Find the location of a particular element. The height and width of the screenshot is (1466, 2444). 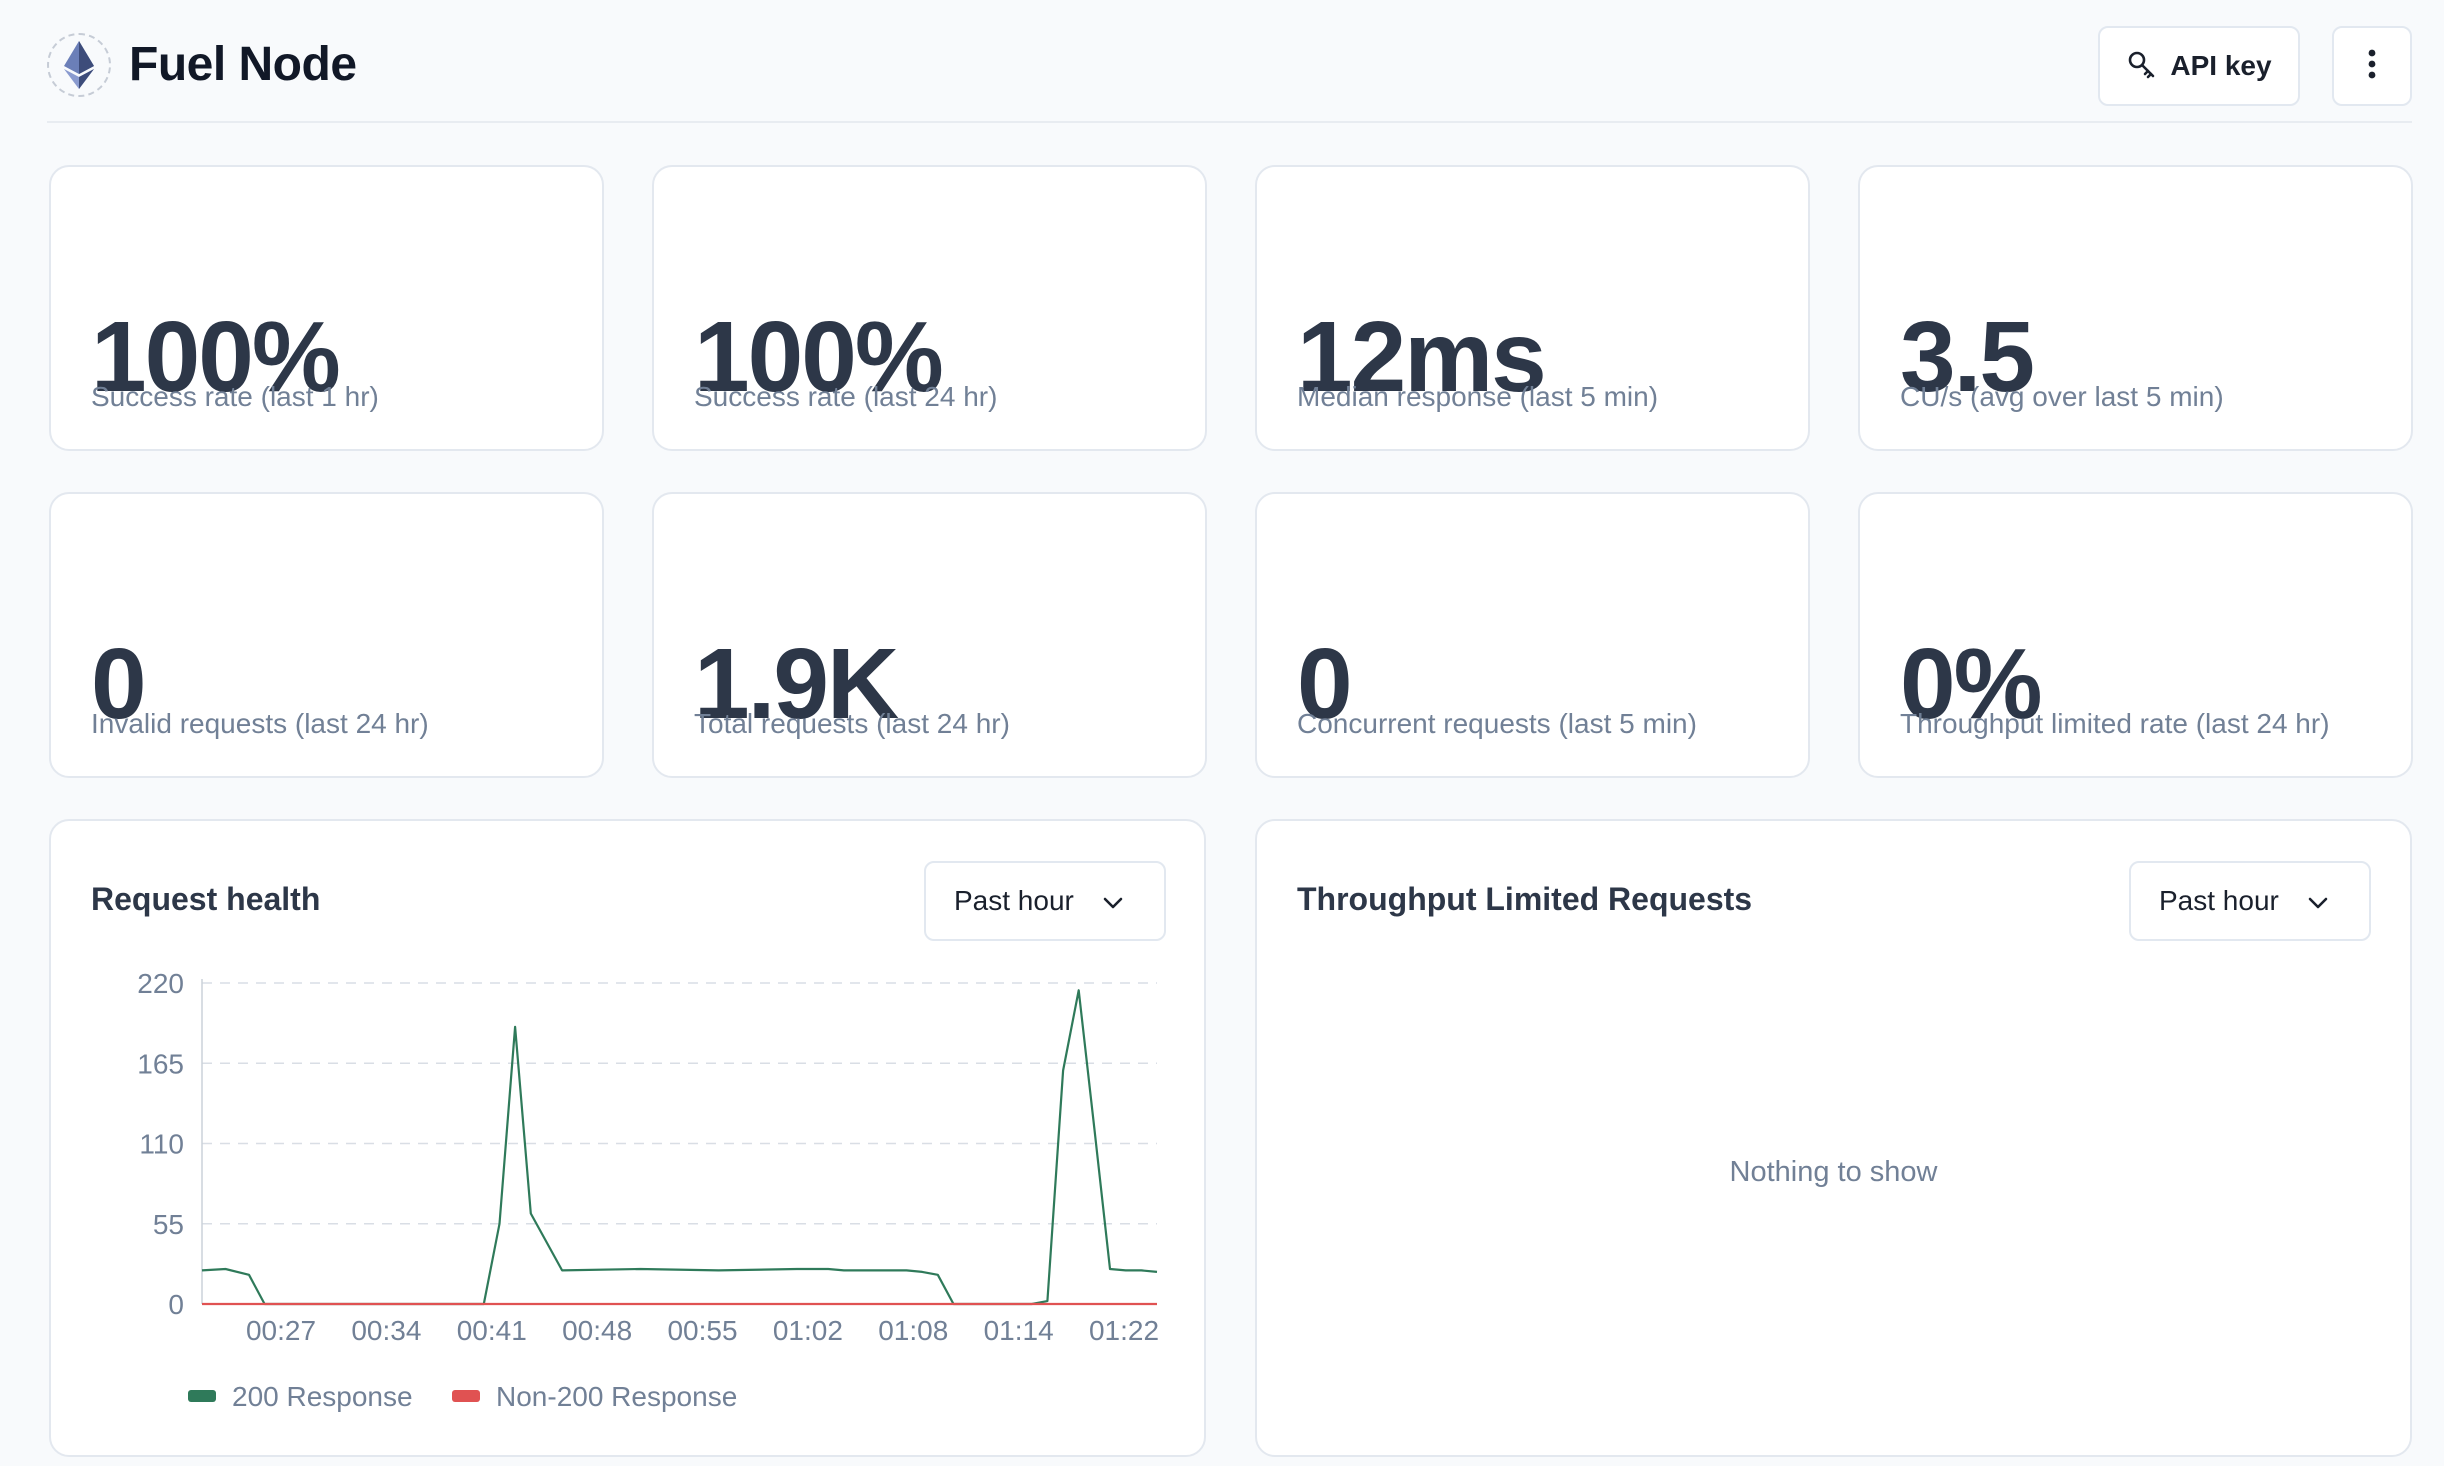

stat-value: 12ms is located at coordinates (1422, 357).